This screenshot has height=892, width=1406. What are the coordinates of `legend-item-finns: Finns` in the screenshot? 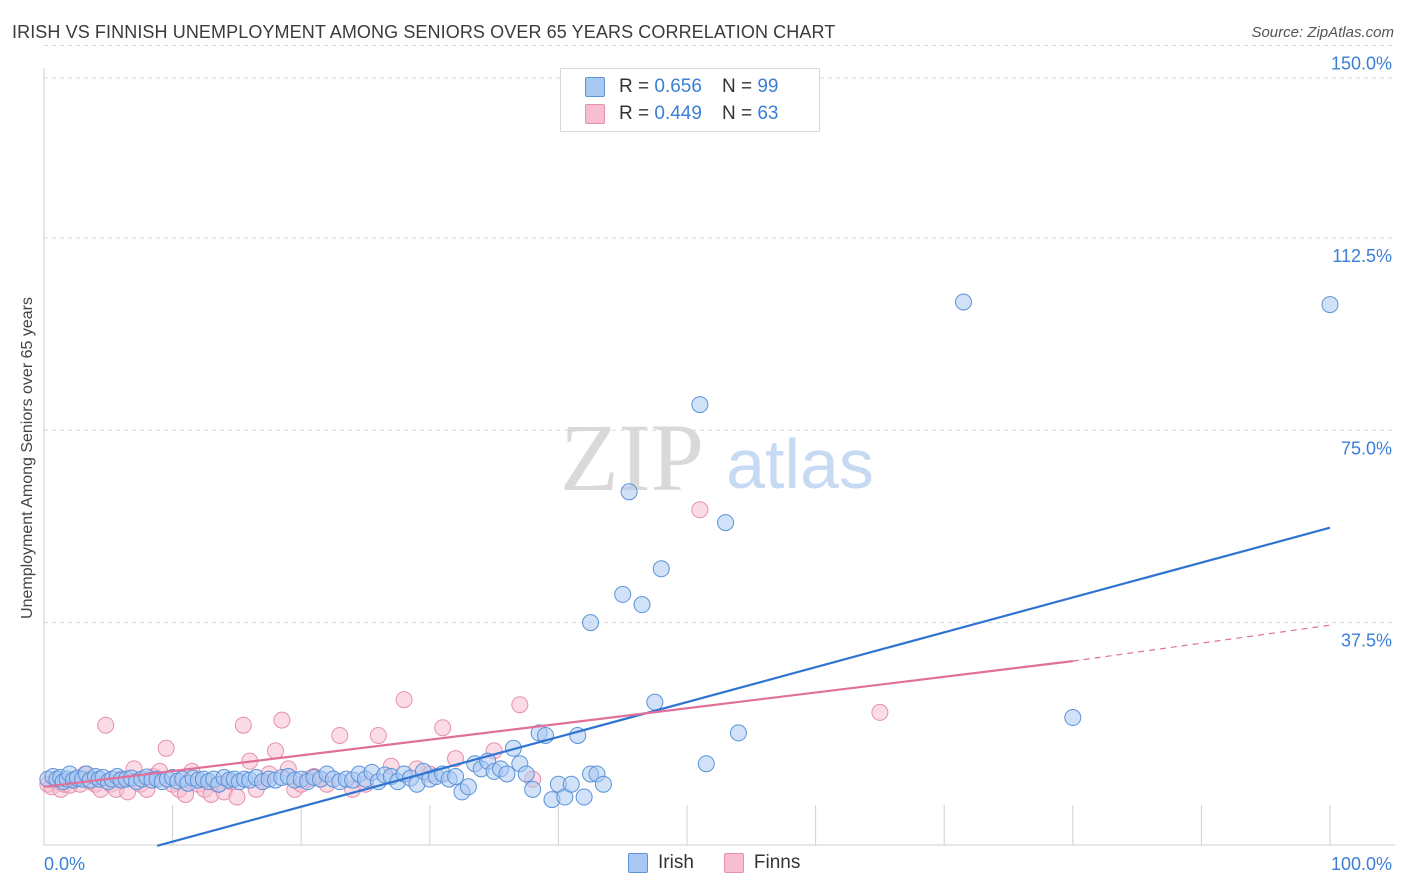 It's located at (762, 863).